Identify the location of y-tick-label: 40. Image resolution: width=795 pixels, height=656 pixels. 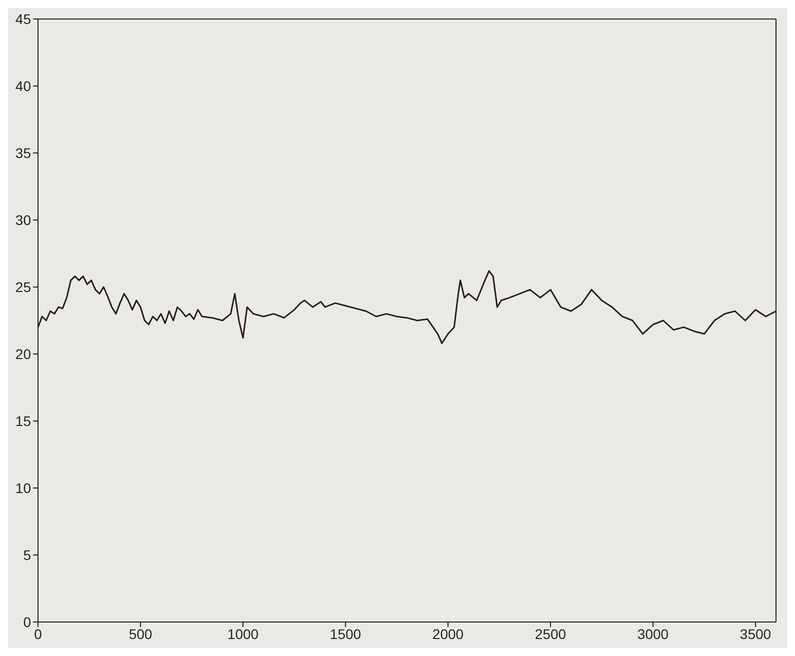
(23, 86).